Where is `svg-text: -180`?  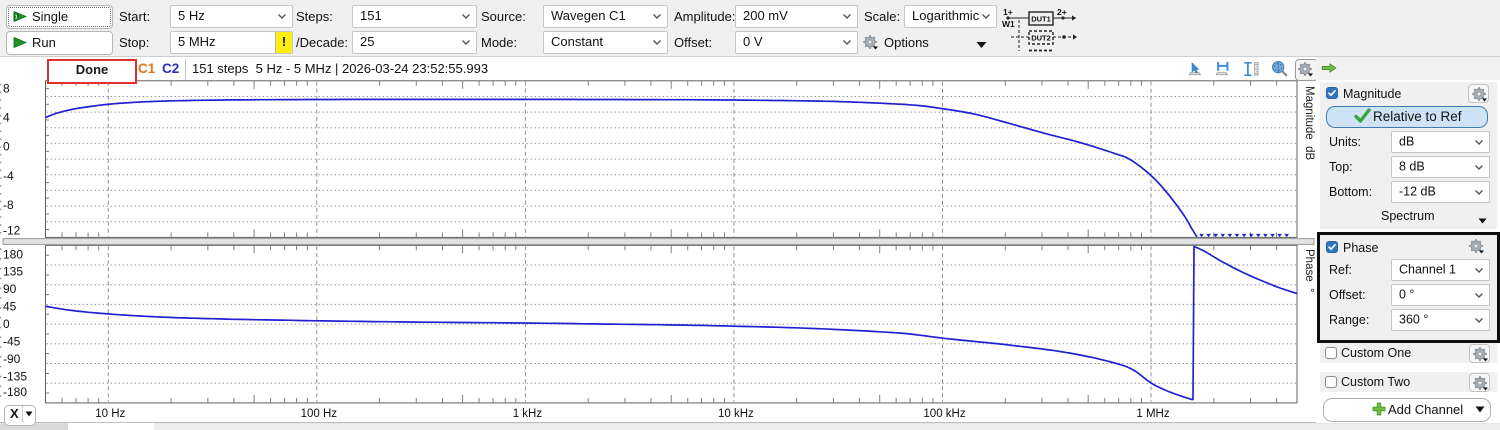
svg-text: -180 is located at coordinates (15, 392).